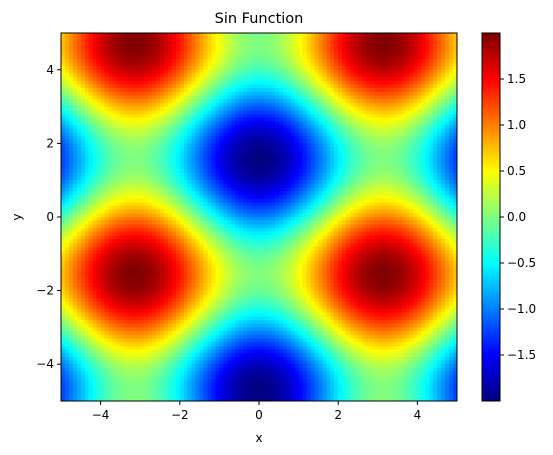  I want to click on colorbar-tick-label: 0.0, so click(516, 217).